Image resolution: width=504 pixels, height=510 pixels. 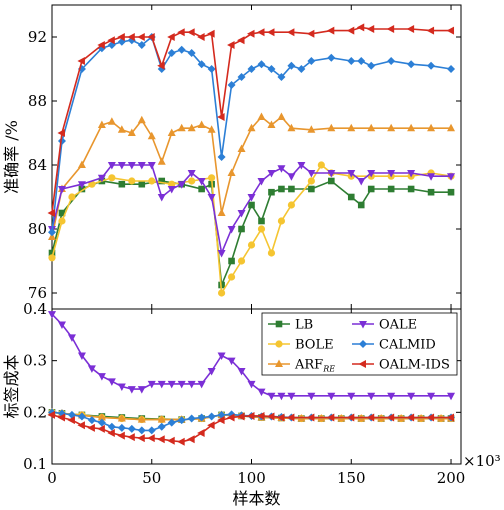 I want to click on y-tick-label: 0.4, so click(x=35, y=309).